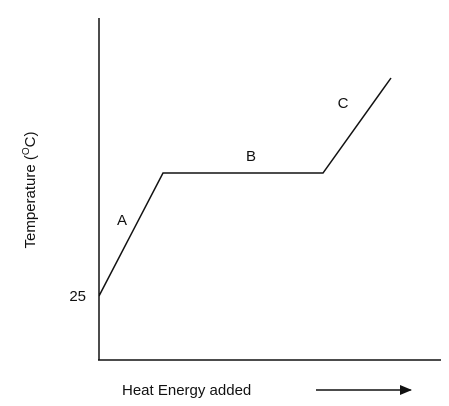 This screenshot has height=406, width=449. Describe the element at coordinates (251, 156) in the screenshot. I see `segment-label: B` at that location.